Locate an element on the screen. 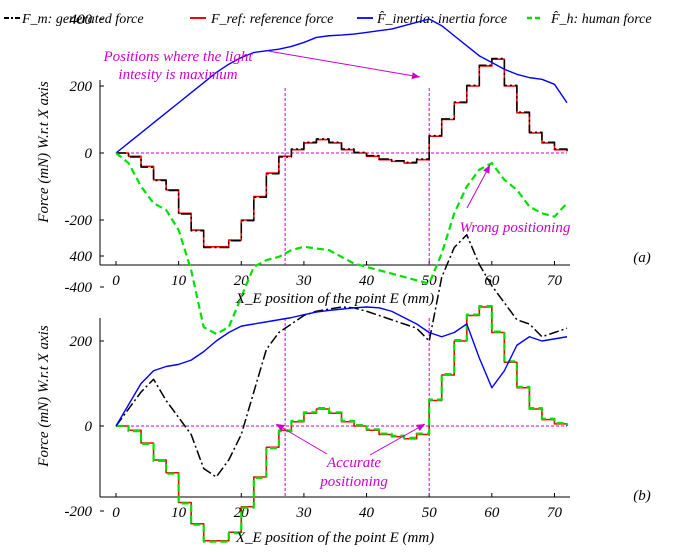 Image resolution: width=673 pixels, height=552 pixels. light-annotation-line2: intesity is maximum is located at coordinates (177, 75).